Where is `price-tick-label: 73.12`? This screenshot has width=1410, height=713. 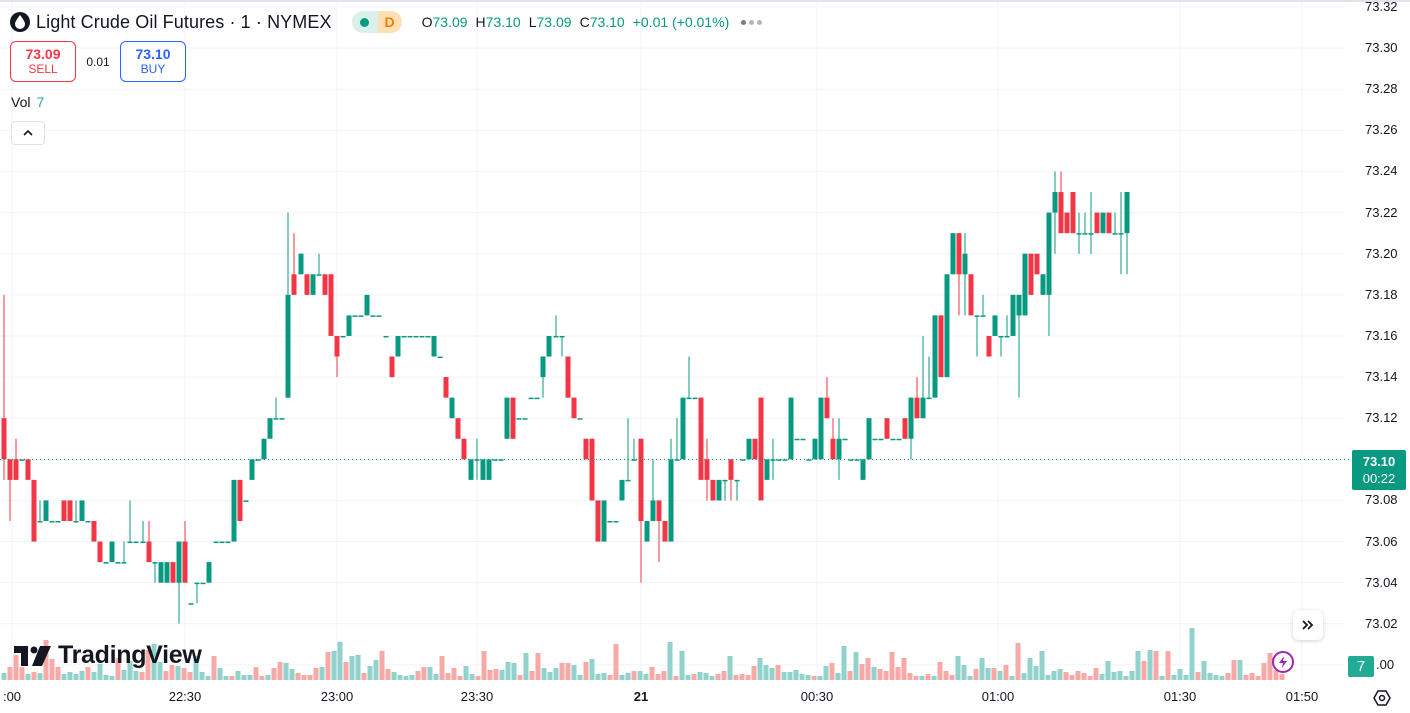
price-tick-label: 73.12 is located at coordinates (1381, 418).